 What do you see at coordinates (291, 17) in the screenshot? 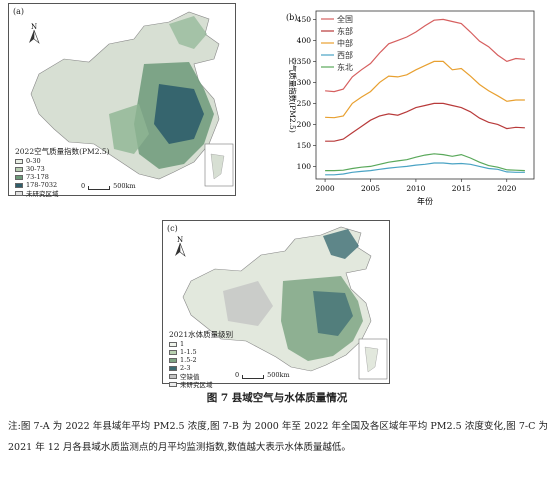
I see `panel-label-b: (b)` at bounding box center [291, 17].